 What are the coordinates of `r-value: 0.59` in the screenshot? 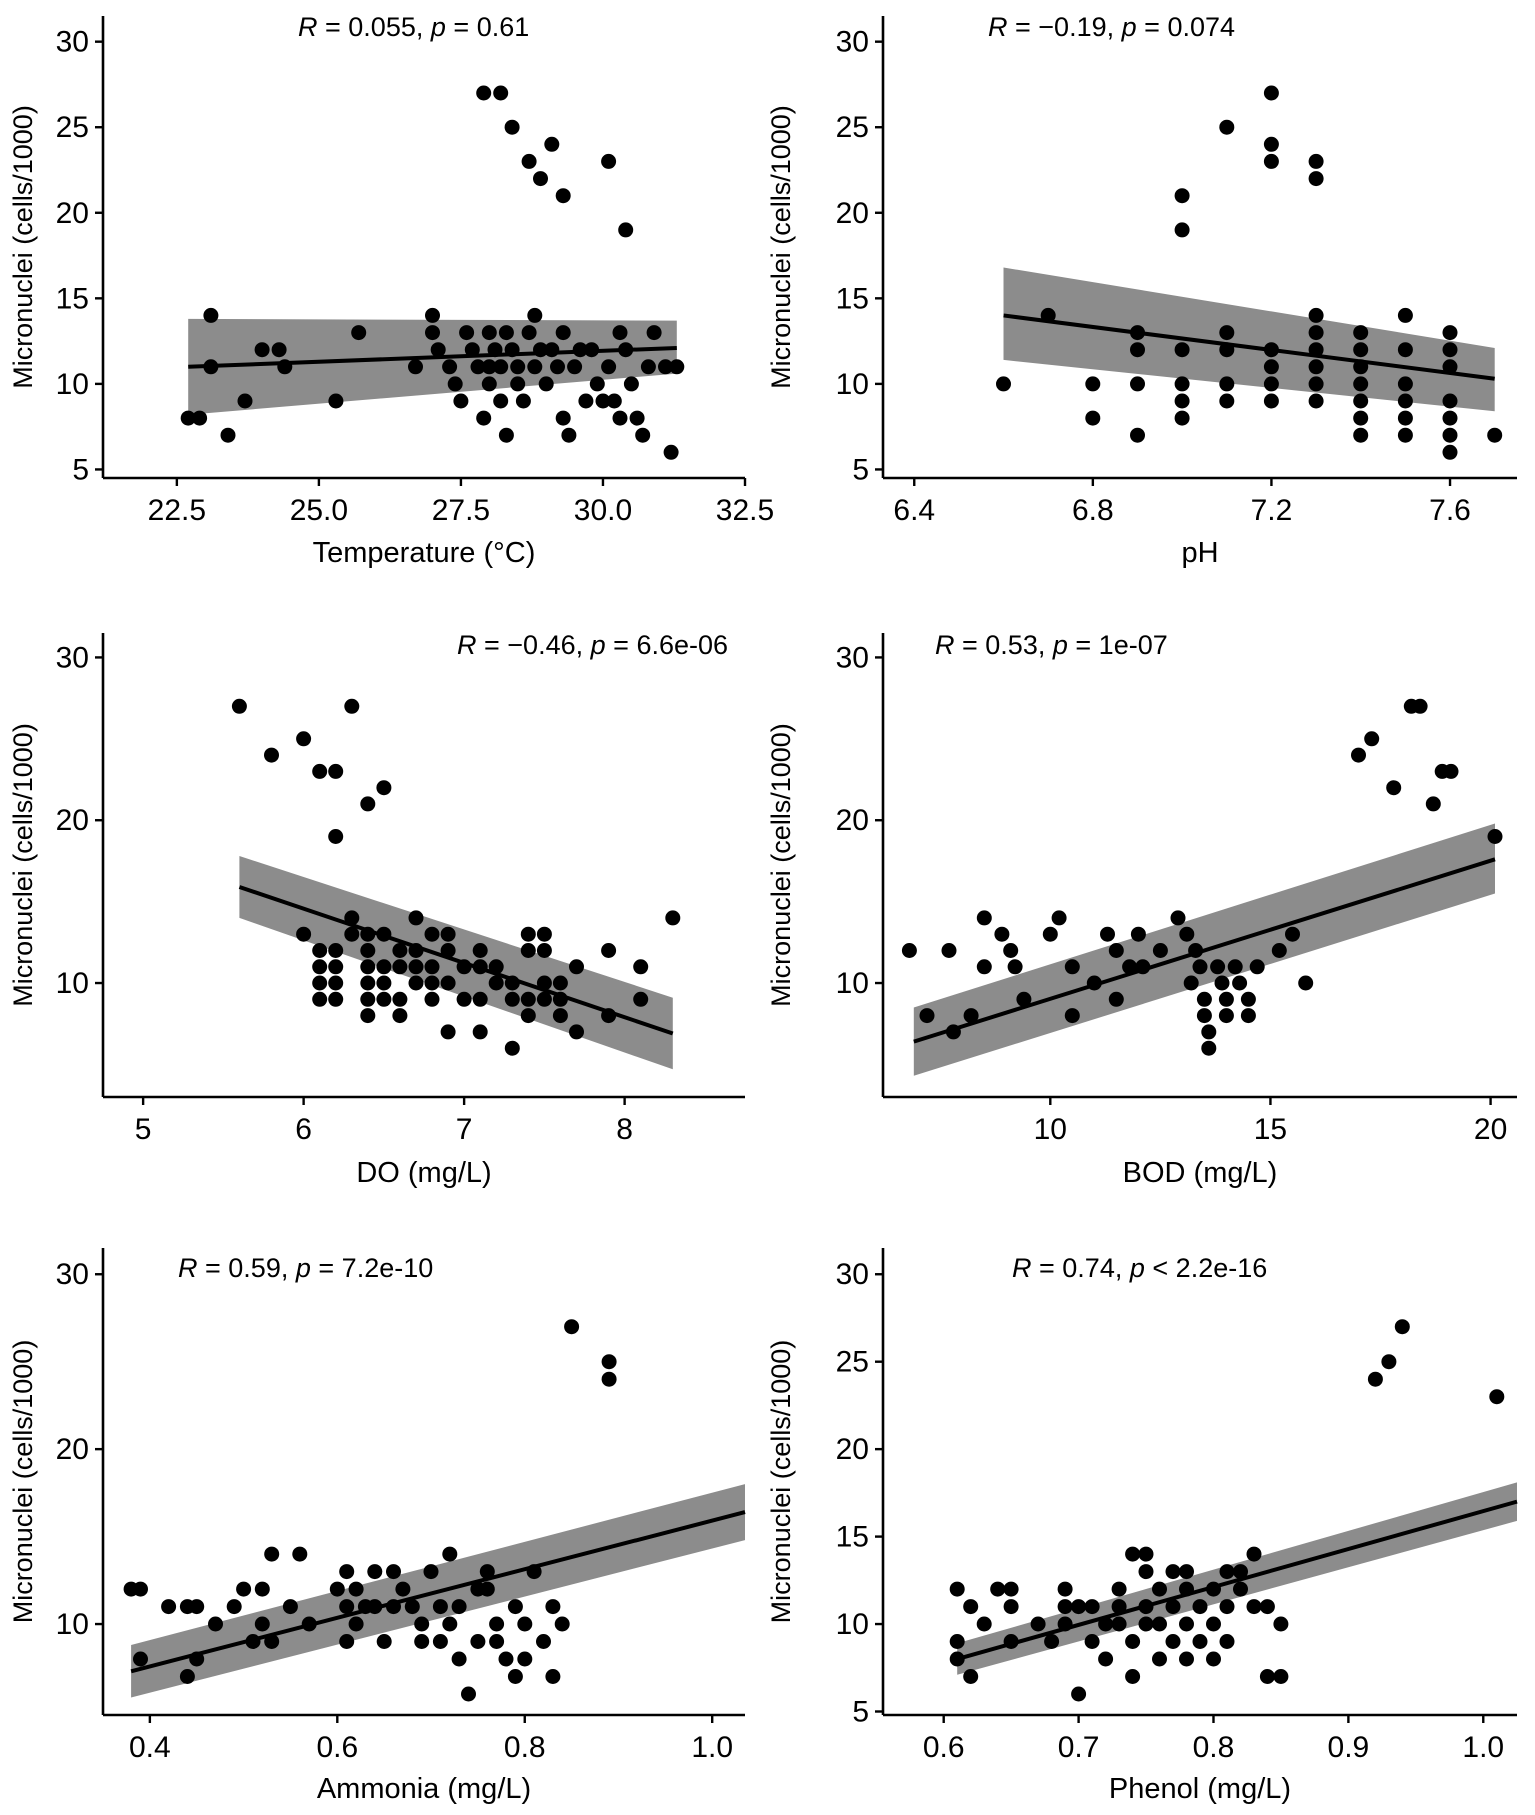 It's located at (254, 1268).